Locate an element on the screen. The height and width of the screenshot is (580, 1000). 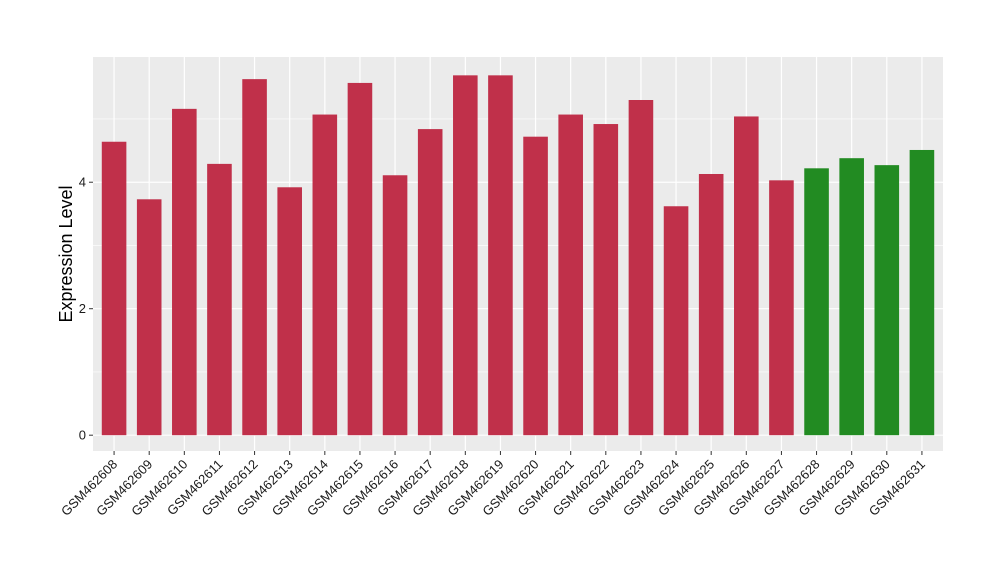
y-axis-title: Expression Level is located at coordinates (66, 253).